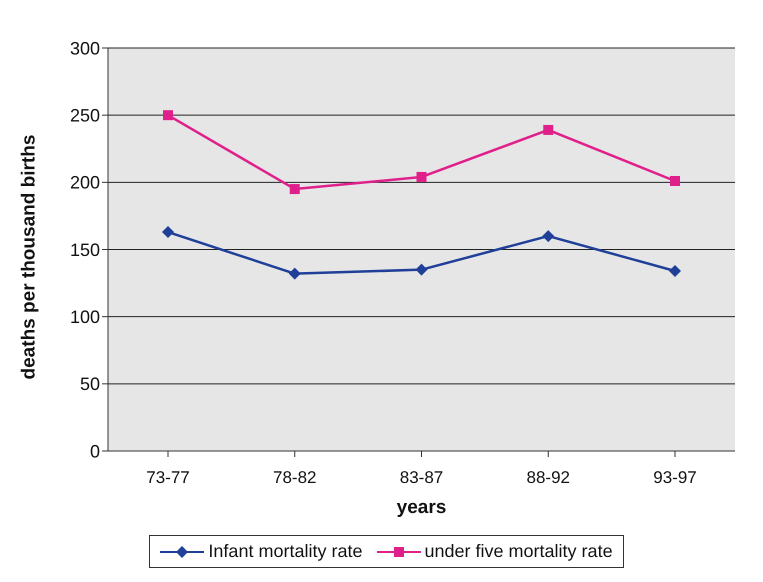  Describe the element at coordinates (85, 182) in the screenshot. I see `y-tick-label: 200` at that location.